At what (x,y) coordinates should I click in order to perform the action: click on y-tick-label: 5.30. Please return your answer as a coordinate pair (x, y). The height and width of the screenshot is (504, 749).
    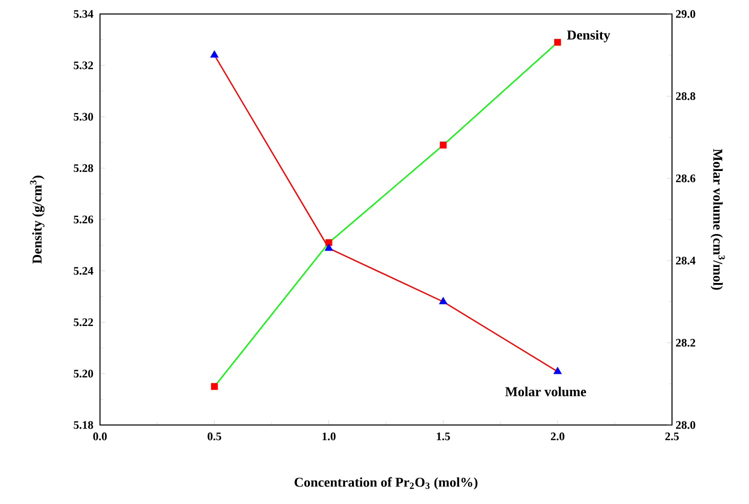
    Looking at the image, I should click on (84, 116).